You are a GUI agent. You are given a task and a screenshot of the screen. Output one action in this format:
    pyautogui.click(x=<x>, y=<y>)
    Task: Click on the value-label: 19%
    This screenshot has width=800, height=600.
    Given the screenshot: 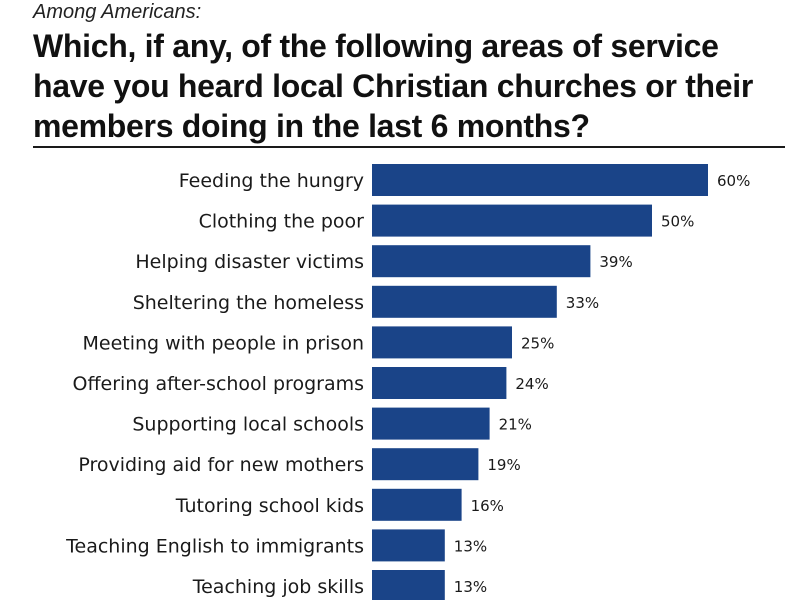 What is the action you would take?
    pyautogui.click(x=503, y=465)
    